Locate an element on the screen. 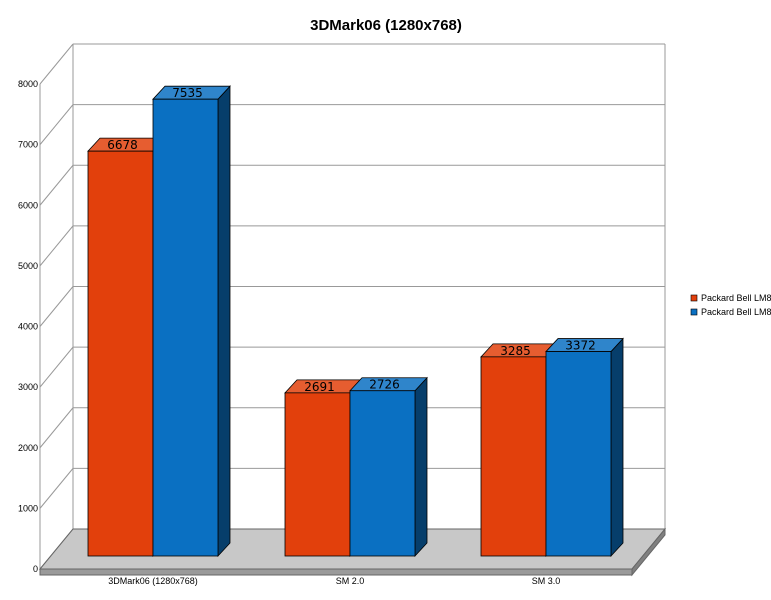 The image size is (771, 600). data-label: 3285 is located at coordinates (515, 351).